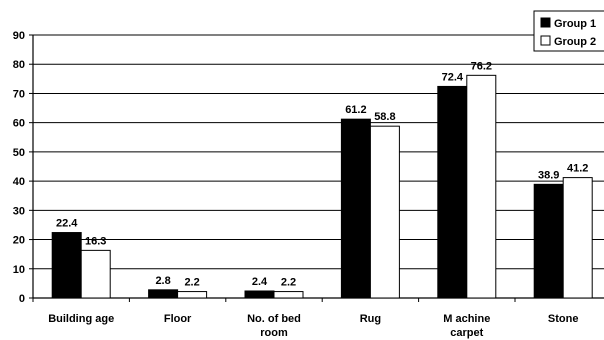 The height and width of the screenshot is (340, 604). Describe the element at coordinates (19, 270) in the screenshot. I see `y-tick-label-10: 10` at that location.